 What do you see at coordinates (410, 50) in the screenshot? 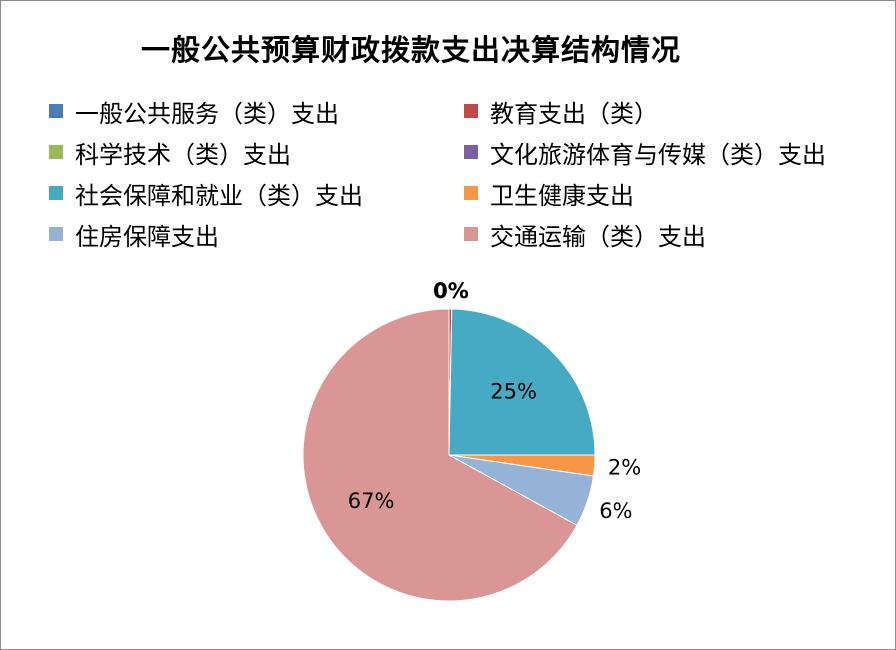
I see `chart-title: 一般公共预算财政拨款支出决算结构情况` at bounding box center [410, 50].